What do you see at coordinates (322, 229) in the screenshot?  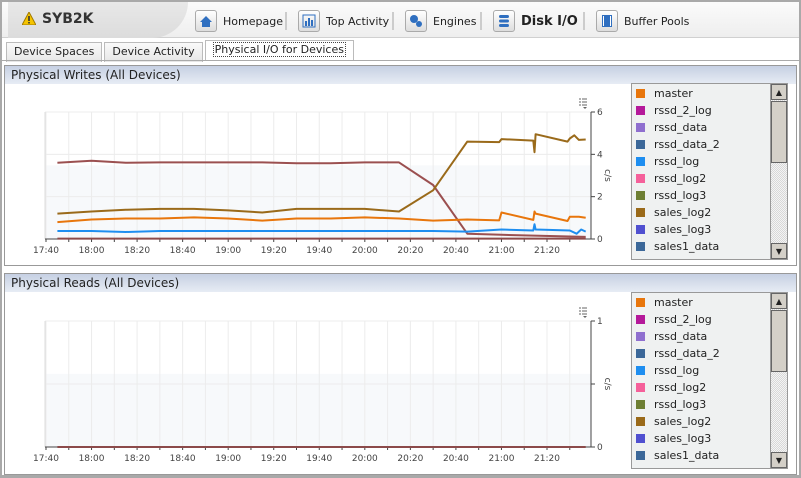 I see `series-line-rssd_log` at bounding box center [322, 229].